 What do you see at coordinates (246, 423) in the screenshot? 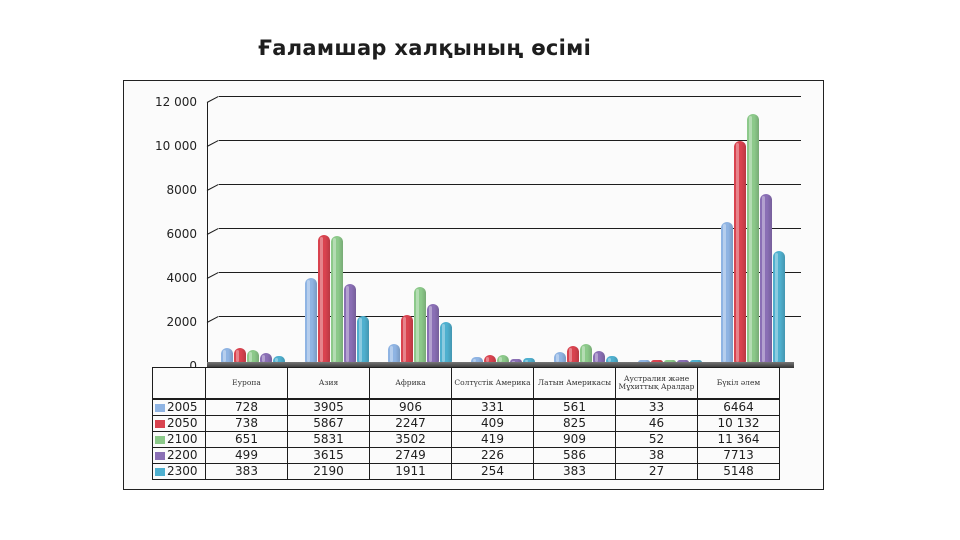
I see `table-cell: 738` at bounding box center [246, 423].